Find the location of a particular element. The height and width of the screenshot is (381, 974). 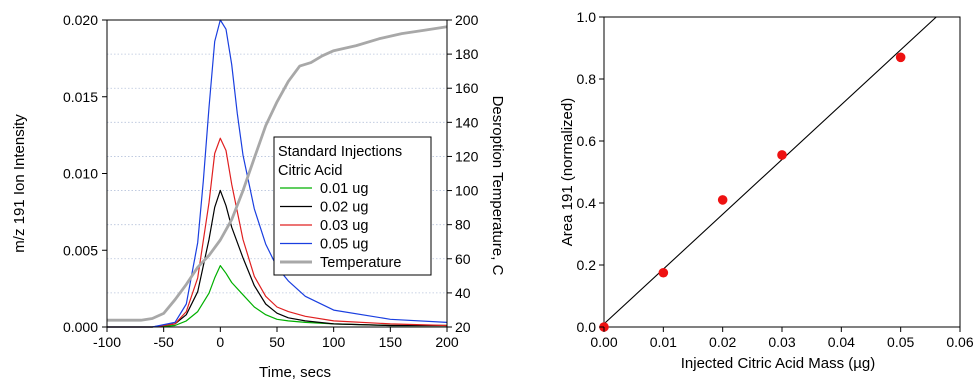

x-tick-label-2: 0.03 is located at coordinates (781, 342).